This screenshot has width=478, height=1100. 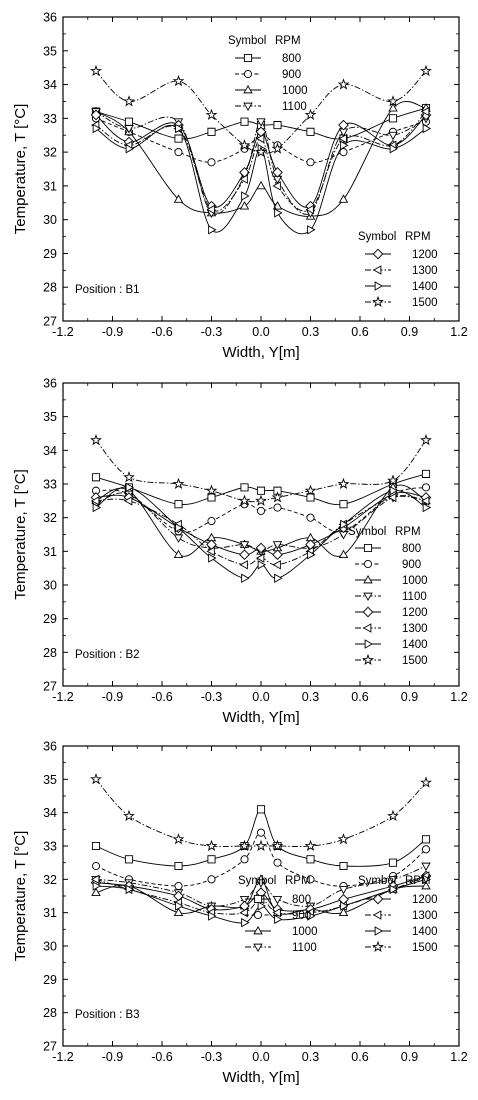 I want to click on legend-label-1500: 1500, so click(x=415, y=661).